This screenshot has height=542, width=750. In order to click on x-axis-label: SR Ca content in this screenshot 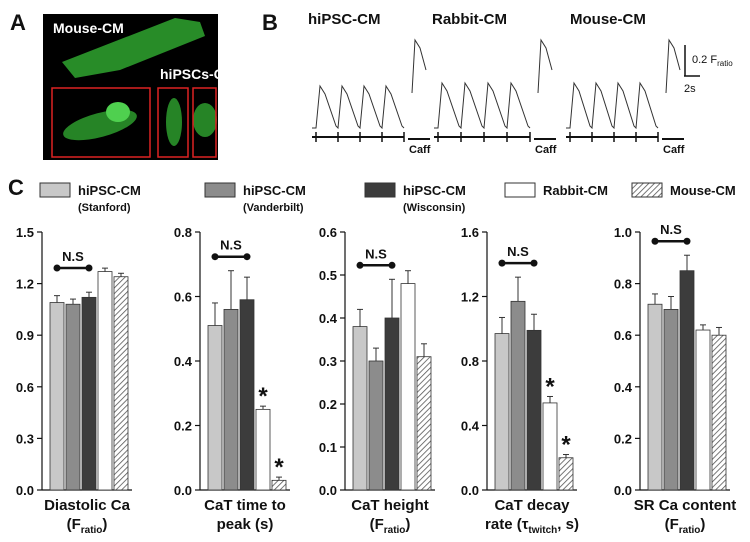, I will do `click(685, 505)`.